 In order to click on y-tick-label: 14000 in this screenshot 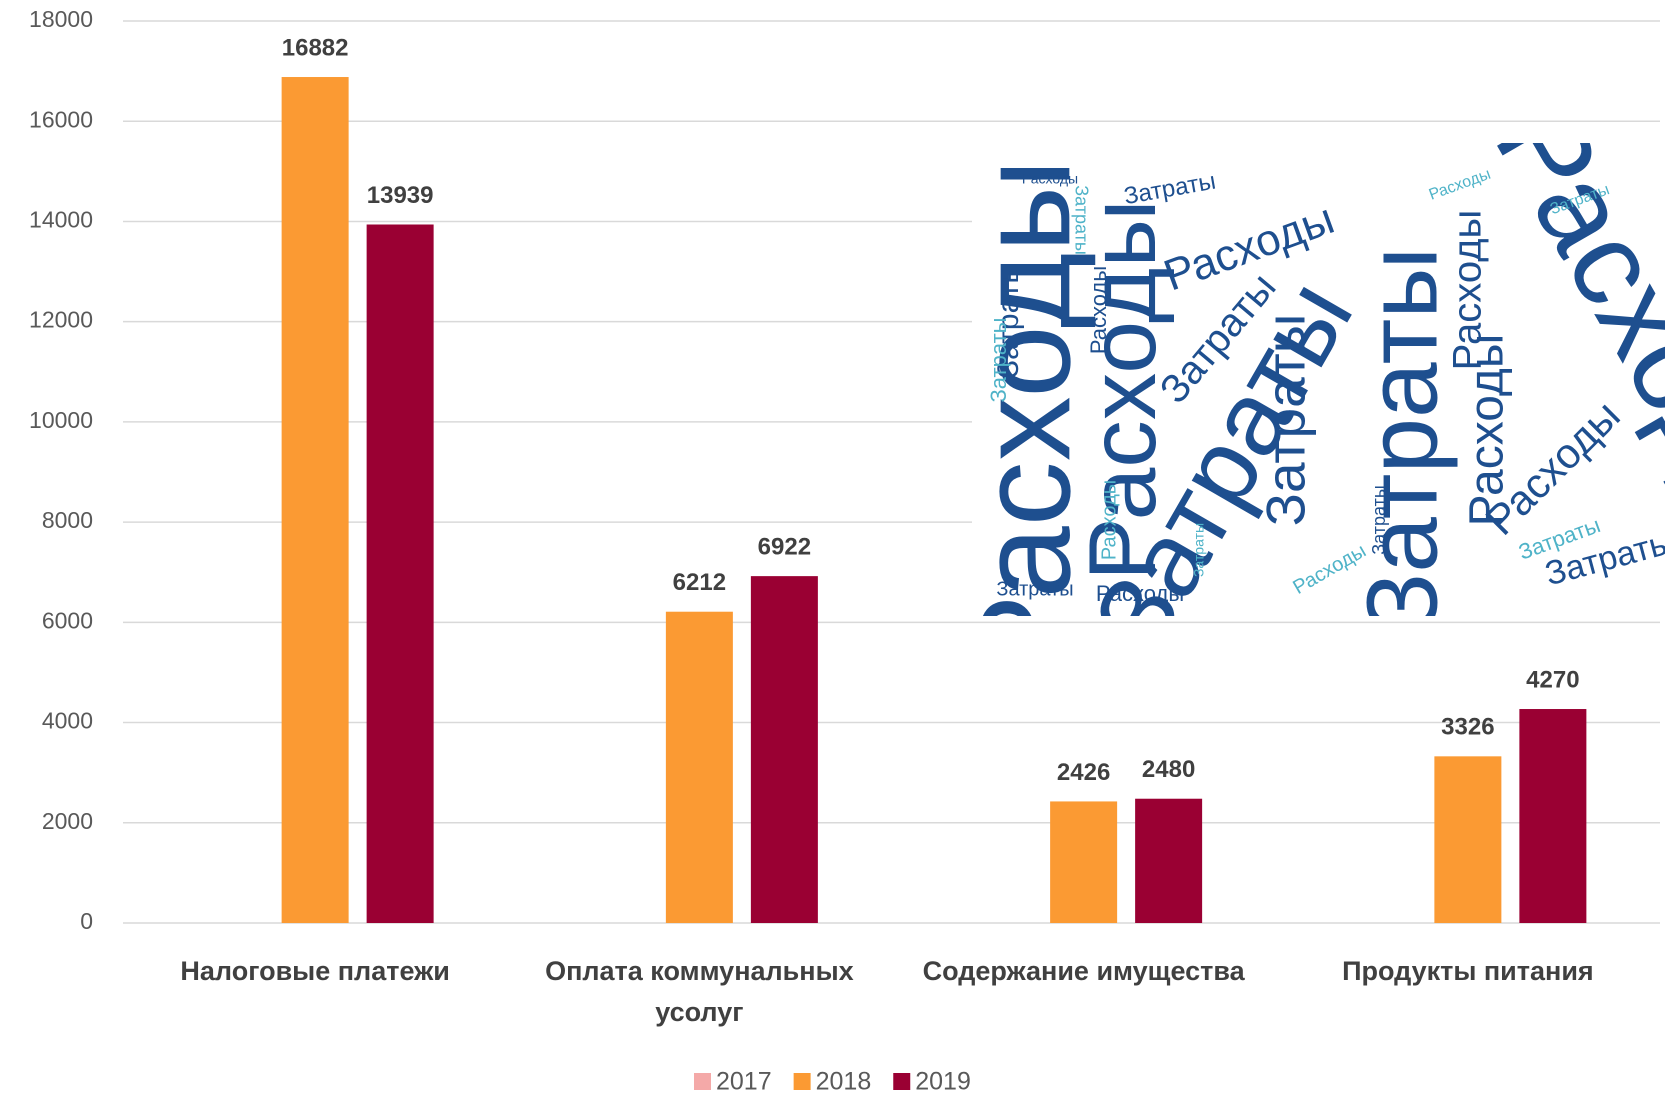, I will do `click(61, 220)`.